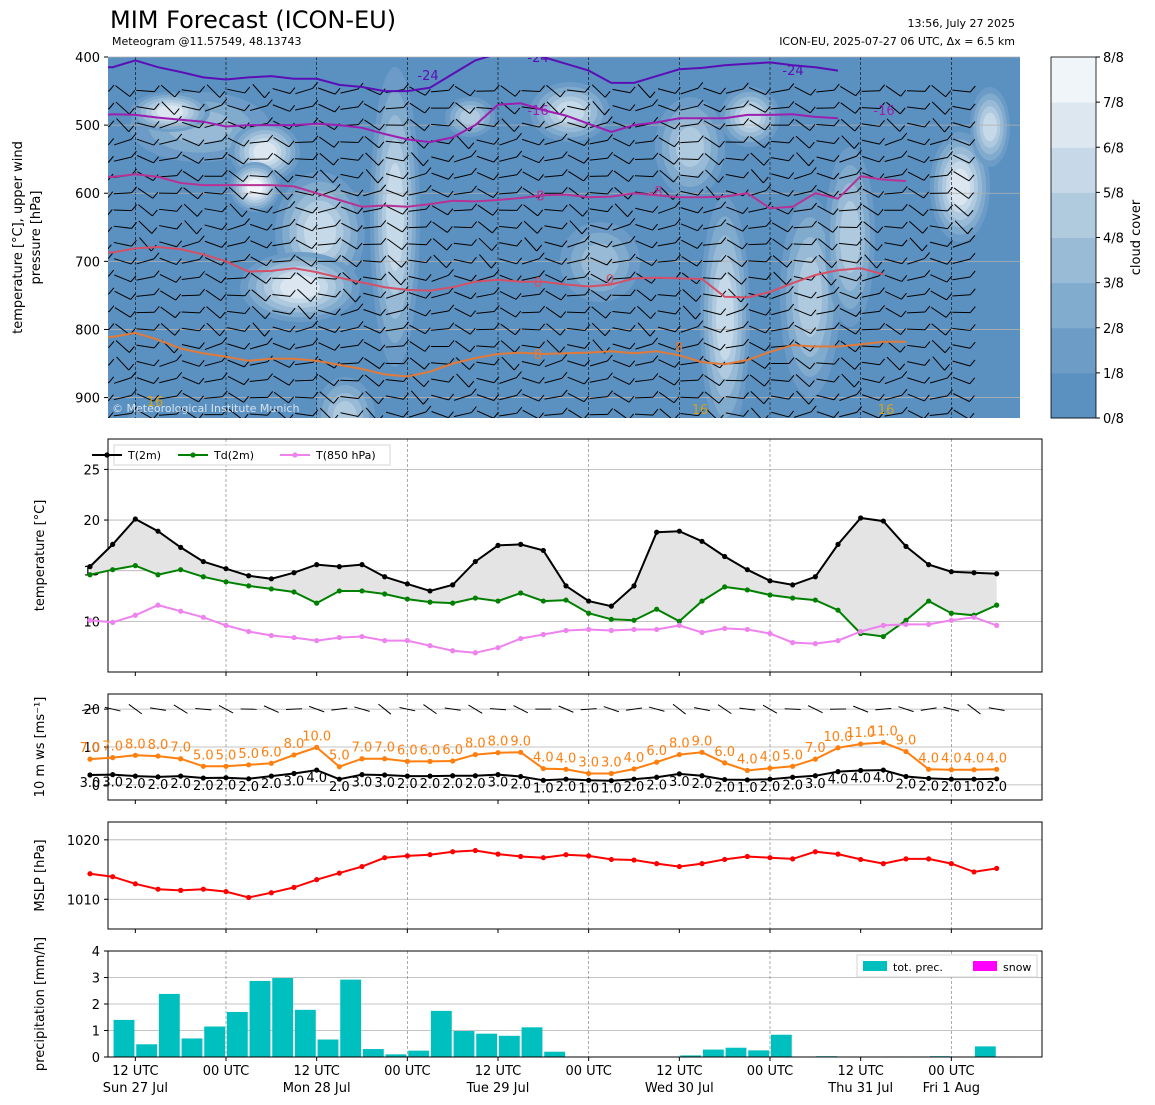 This screenshot has height=1105, width=1155. I want to click on y-tick-label: 900, so click(87, 399).